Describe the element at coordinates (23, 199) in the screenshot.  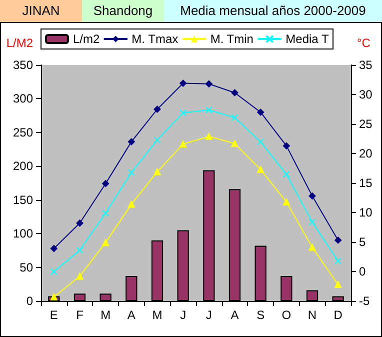
I see `y-tick-label: 150` at that location.